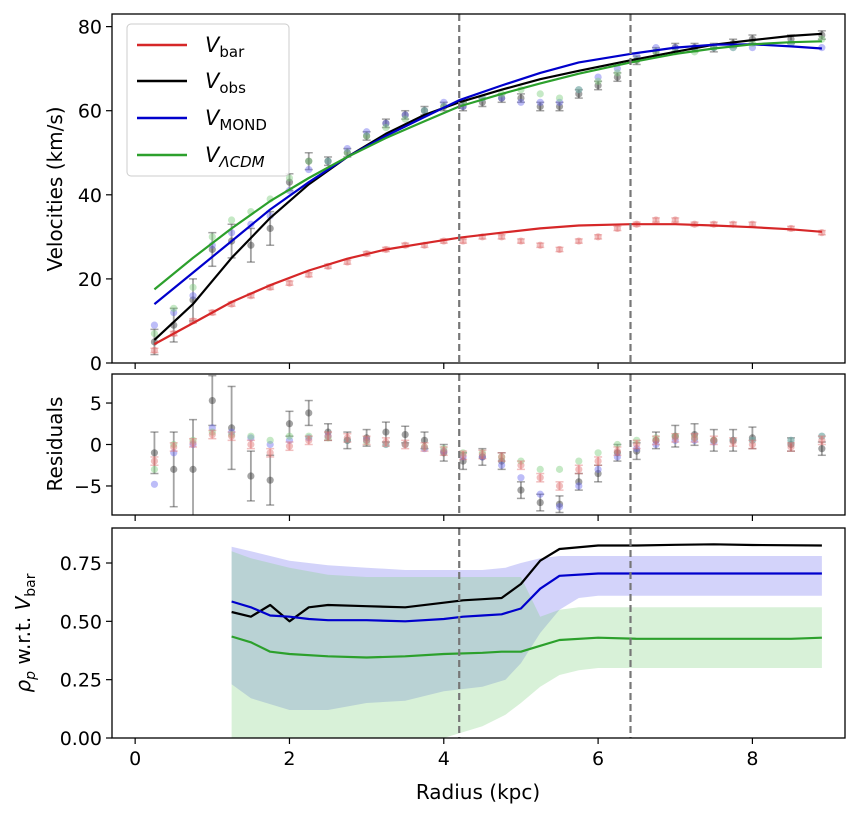  Describe the element at coordinates (96, 364) in the screenshot. I see `velocities-ytick-label: 0` at that location.